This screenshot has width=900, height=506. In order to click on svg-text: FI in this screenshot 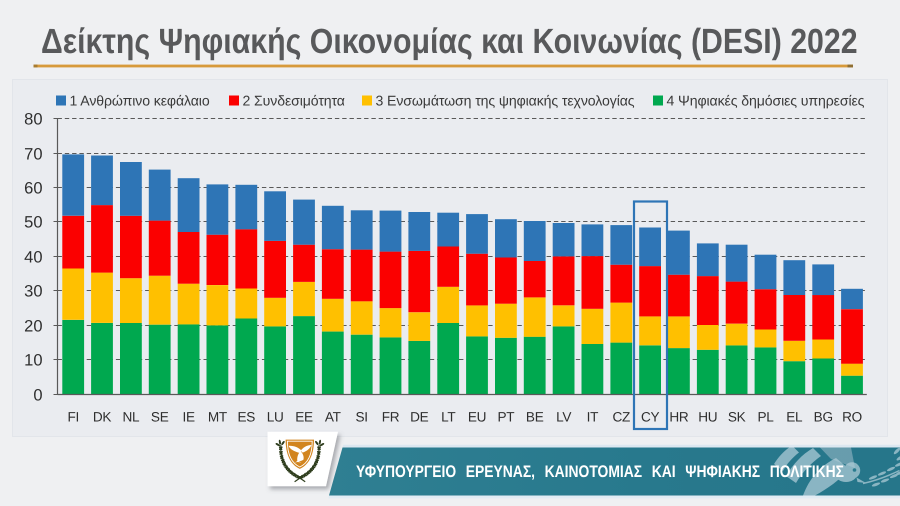, I will do `click(72, 417)`.